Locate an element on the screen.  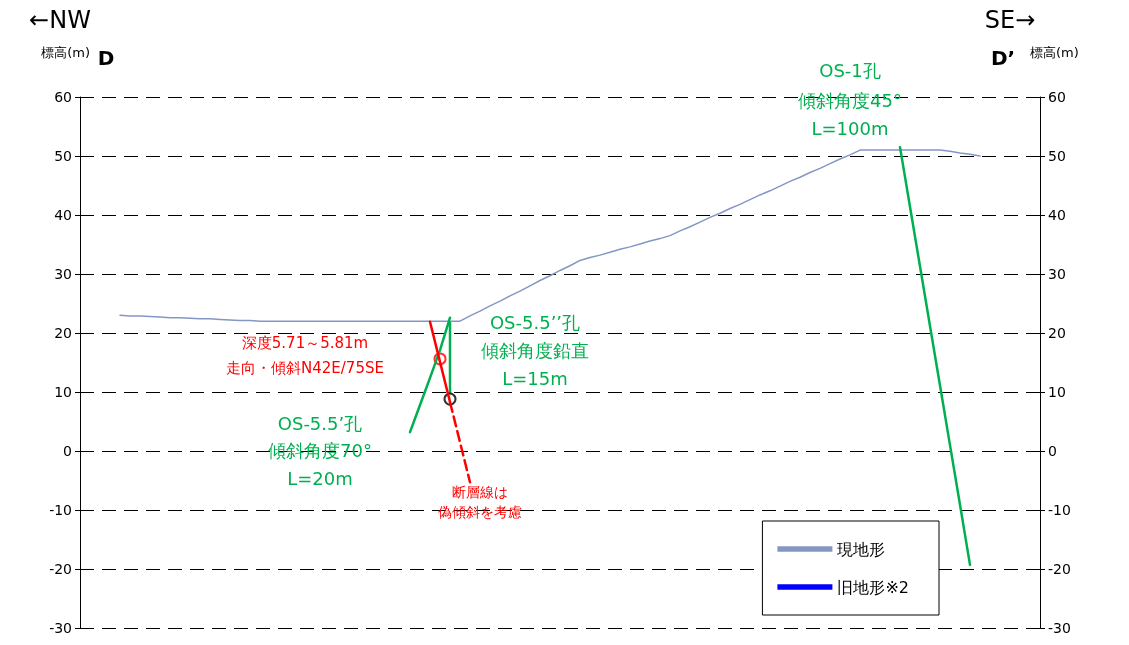
y2-tick-label: 0 is located at coordinates (1052, 451).